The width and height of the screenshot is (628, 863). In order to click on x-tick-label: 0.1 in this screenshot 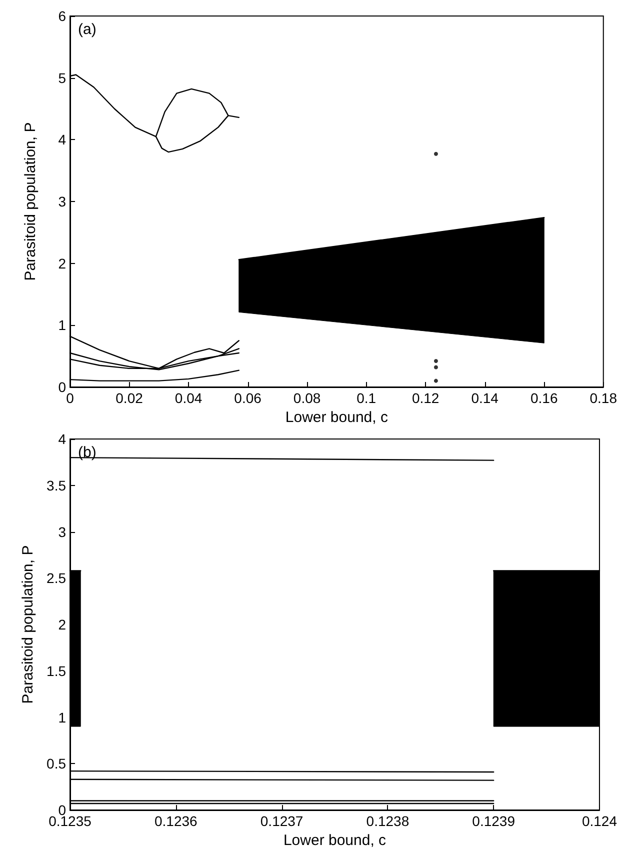, I will do `click(366, 398)`.